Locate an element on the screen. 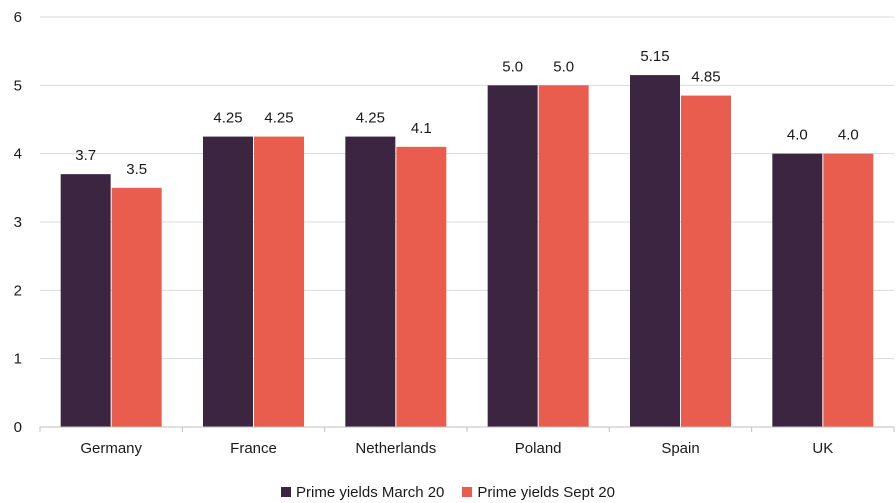  legend-swatch-march is located at coordinates (286, 492).